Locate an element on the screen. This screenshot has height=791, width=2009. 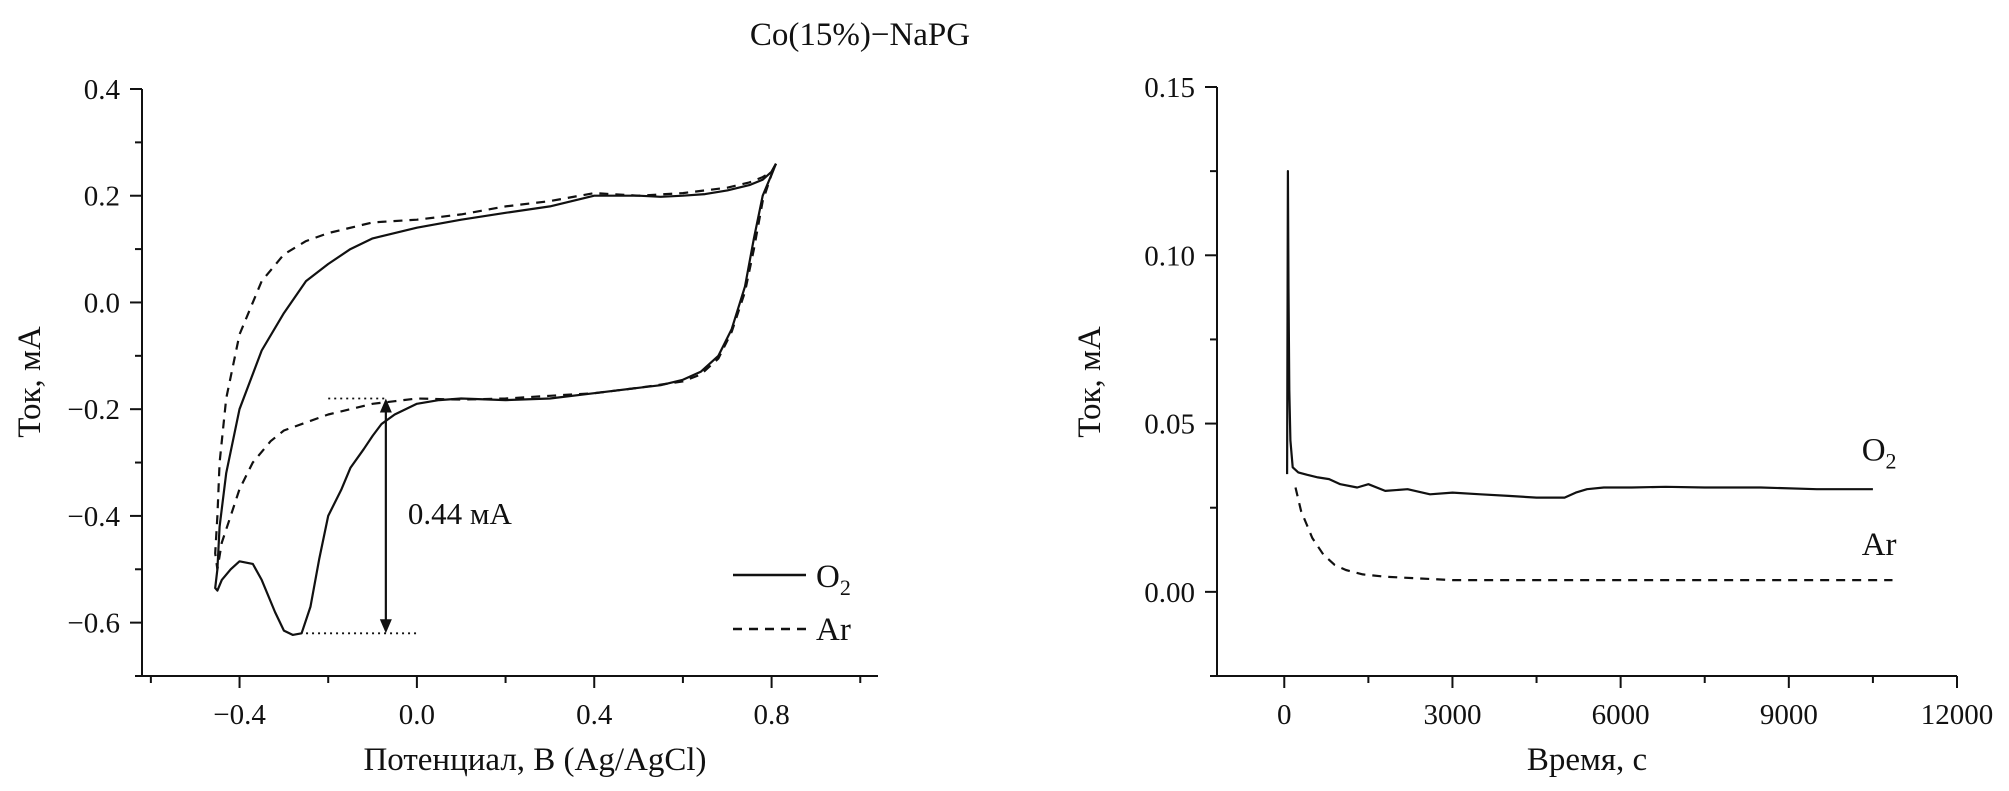
ca-y-tick-label: 0.15 is located at coordinates (1169, 88).